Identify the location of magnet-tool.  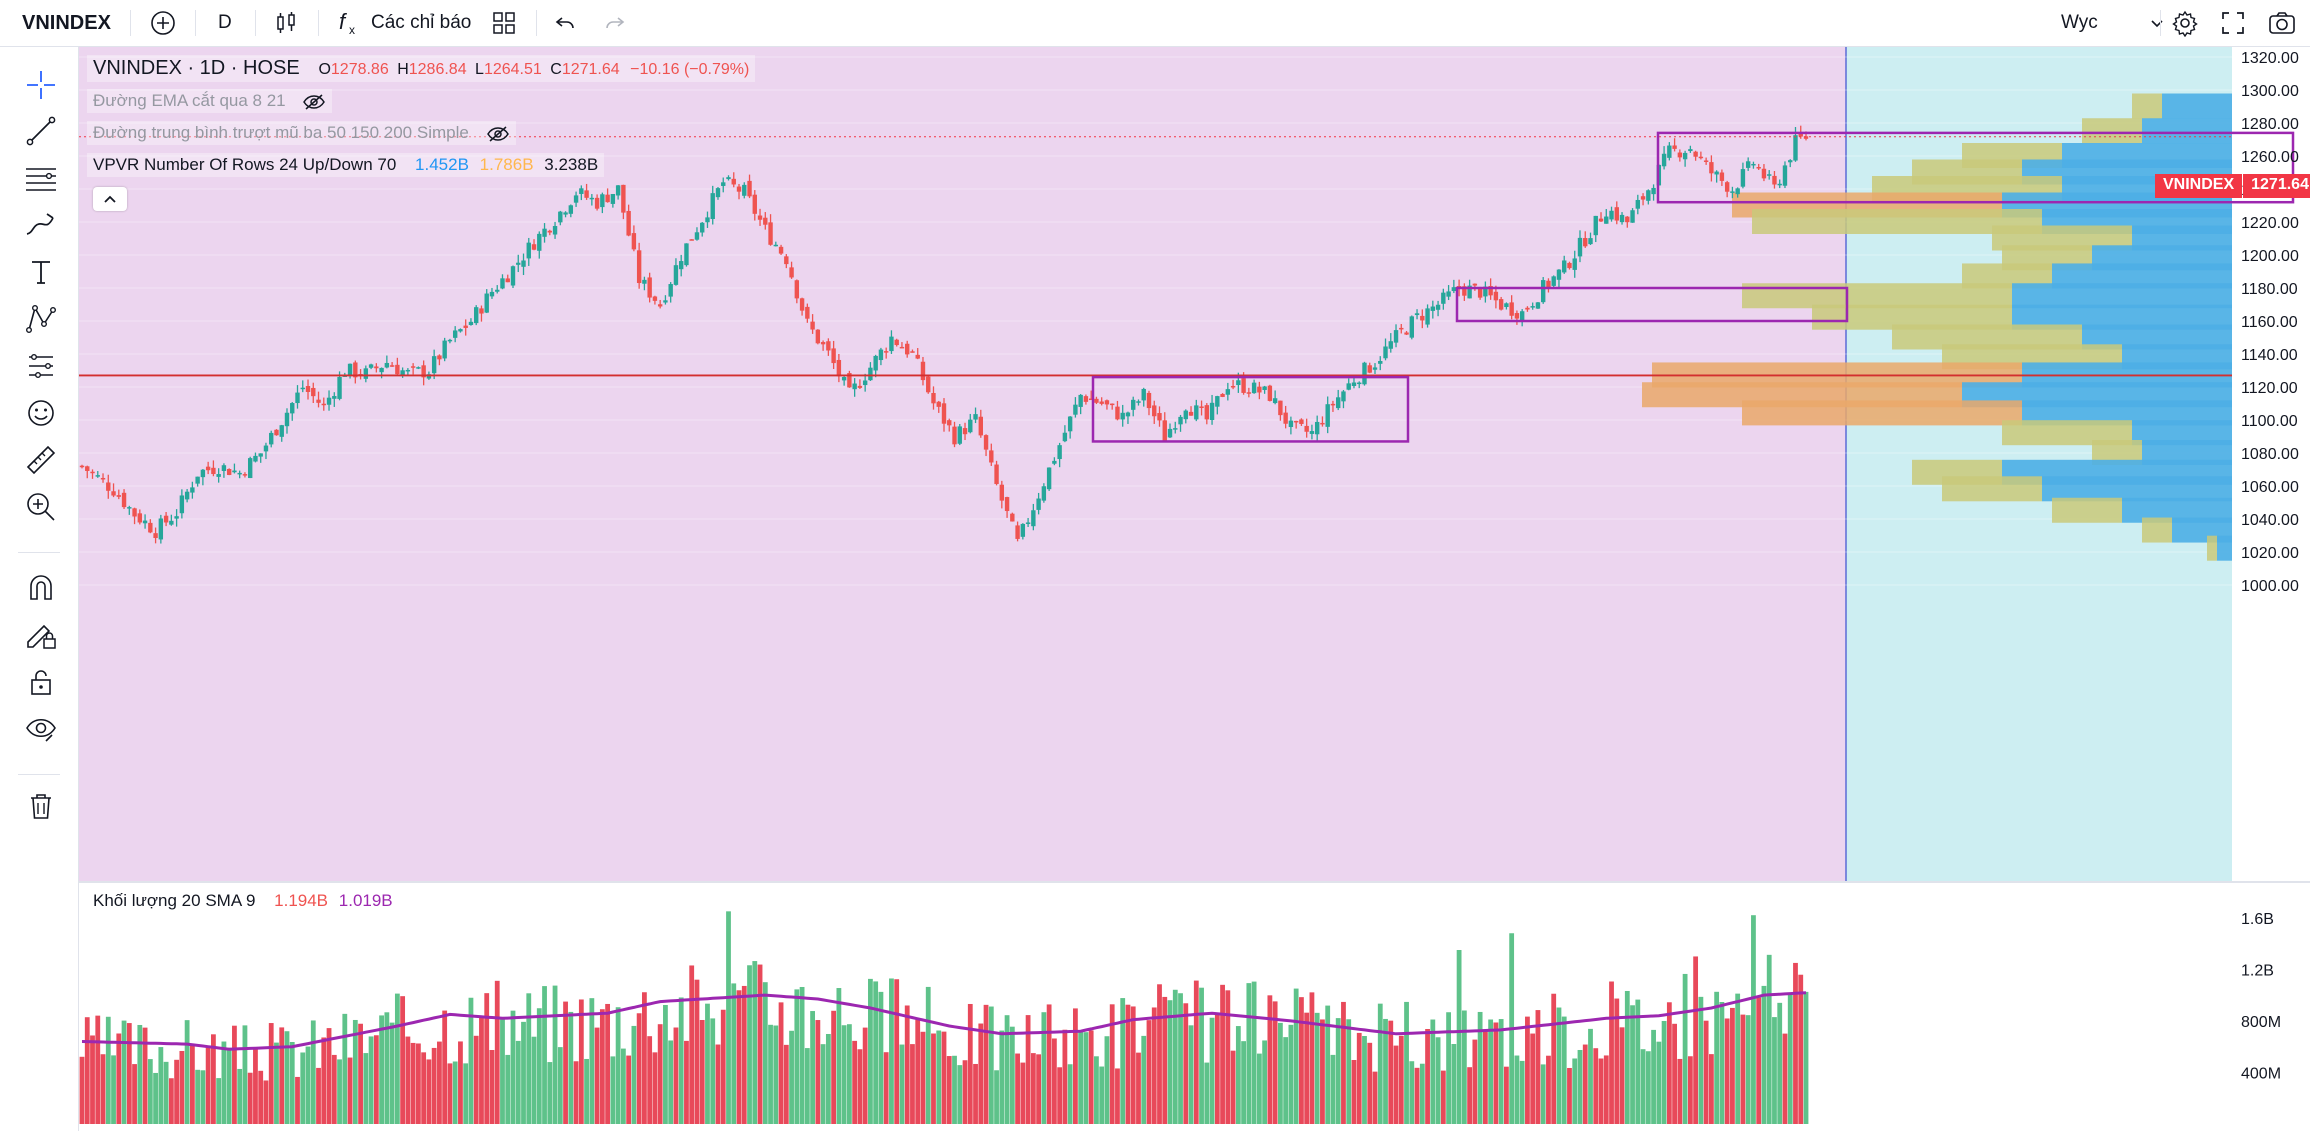
(41, 588).